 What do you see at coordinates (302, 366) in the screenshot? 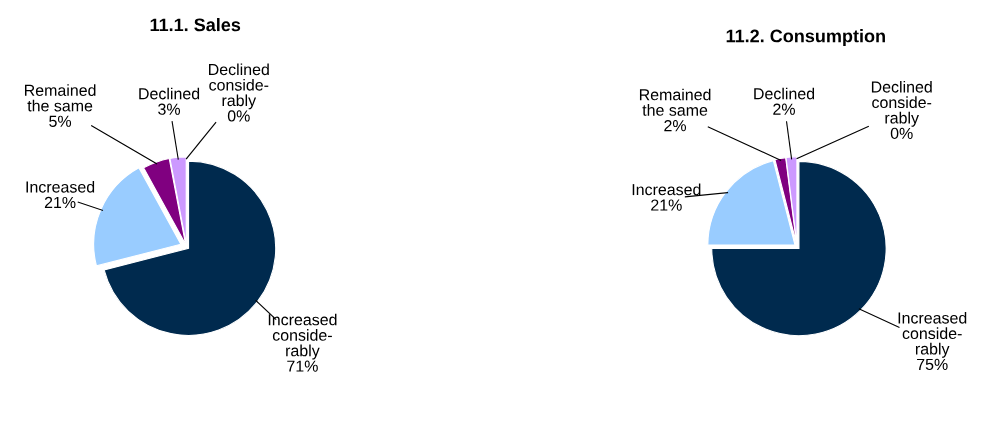
I see `data-label: 71%` at bounding box center [302, 366].